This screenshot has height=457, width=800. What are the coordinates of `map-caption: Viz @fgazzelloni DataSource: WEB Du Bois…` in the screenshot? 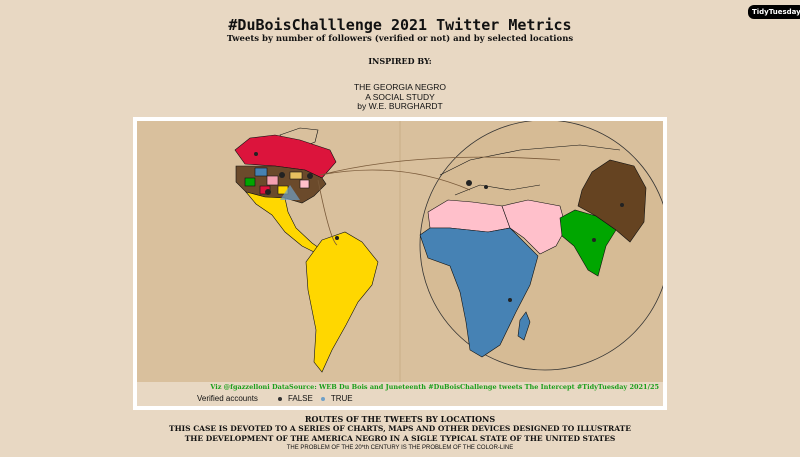 It's located at (400, 394).